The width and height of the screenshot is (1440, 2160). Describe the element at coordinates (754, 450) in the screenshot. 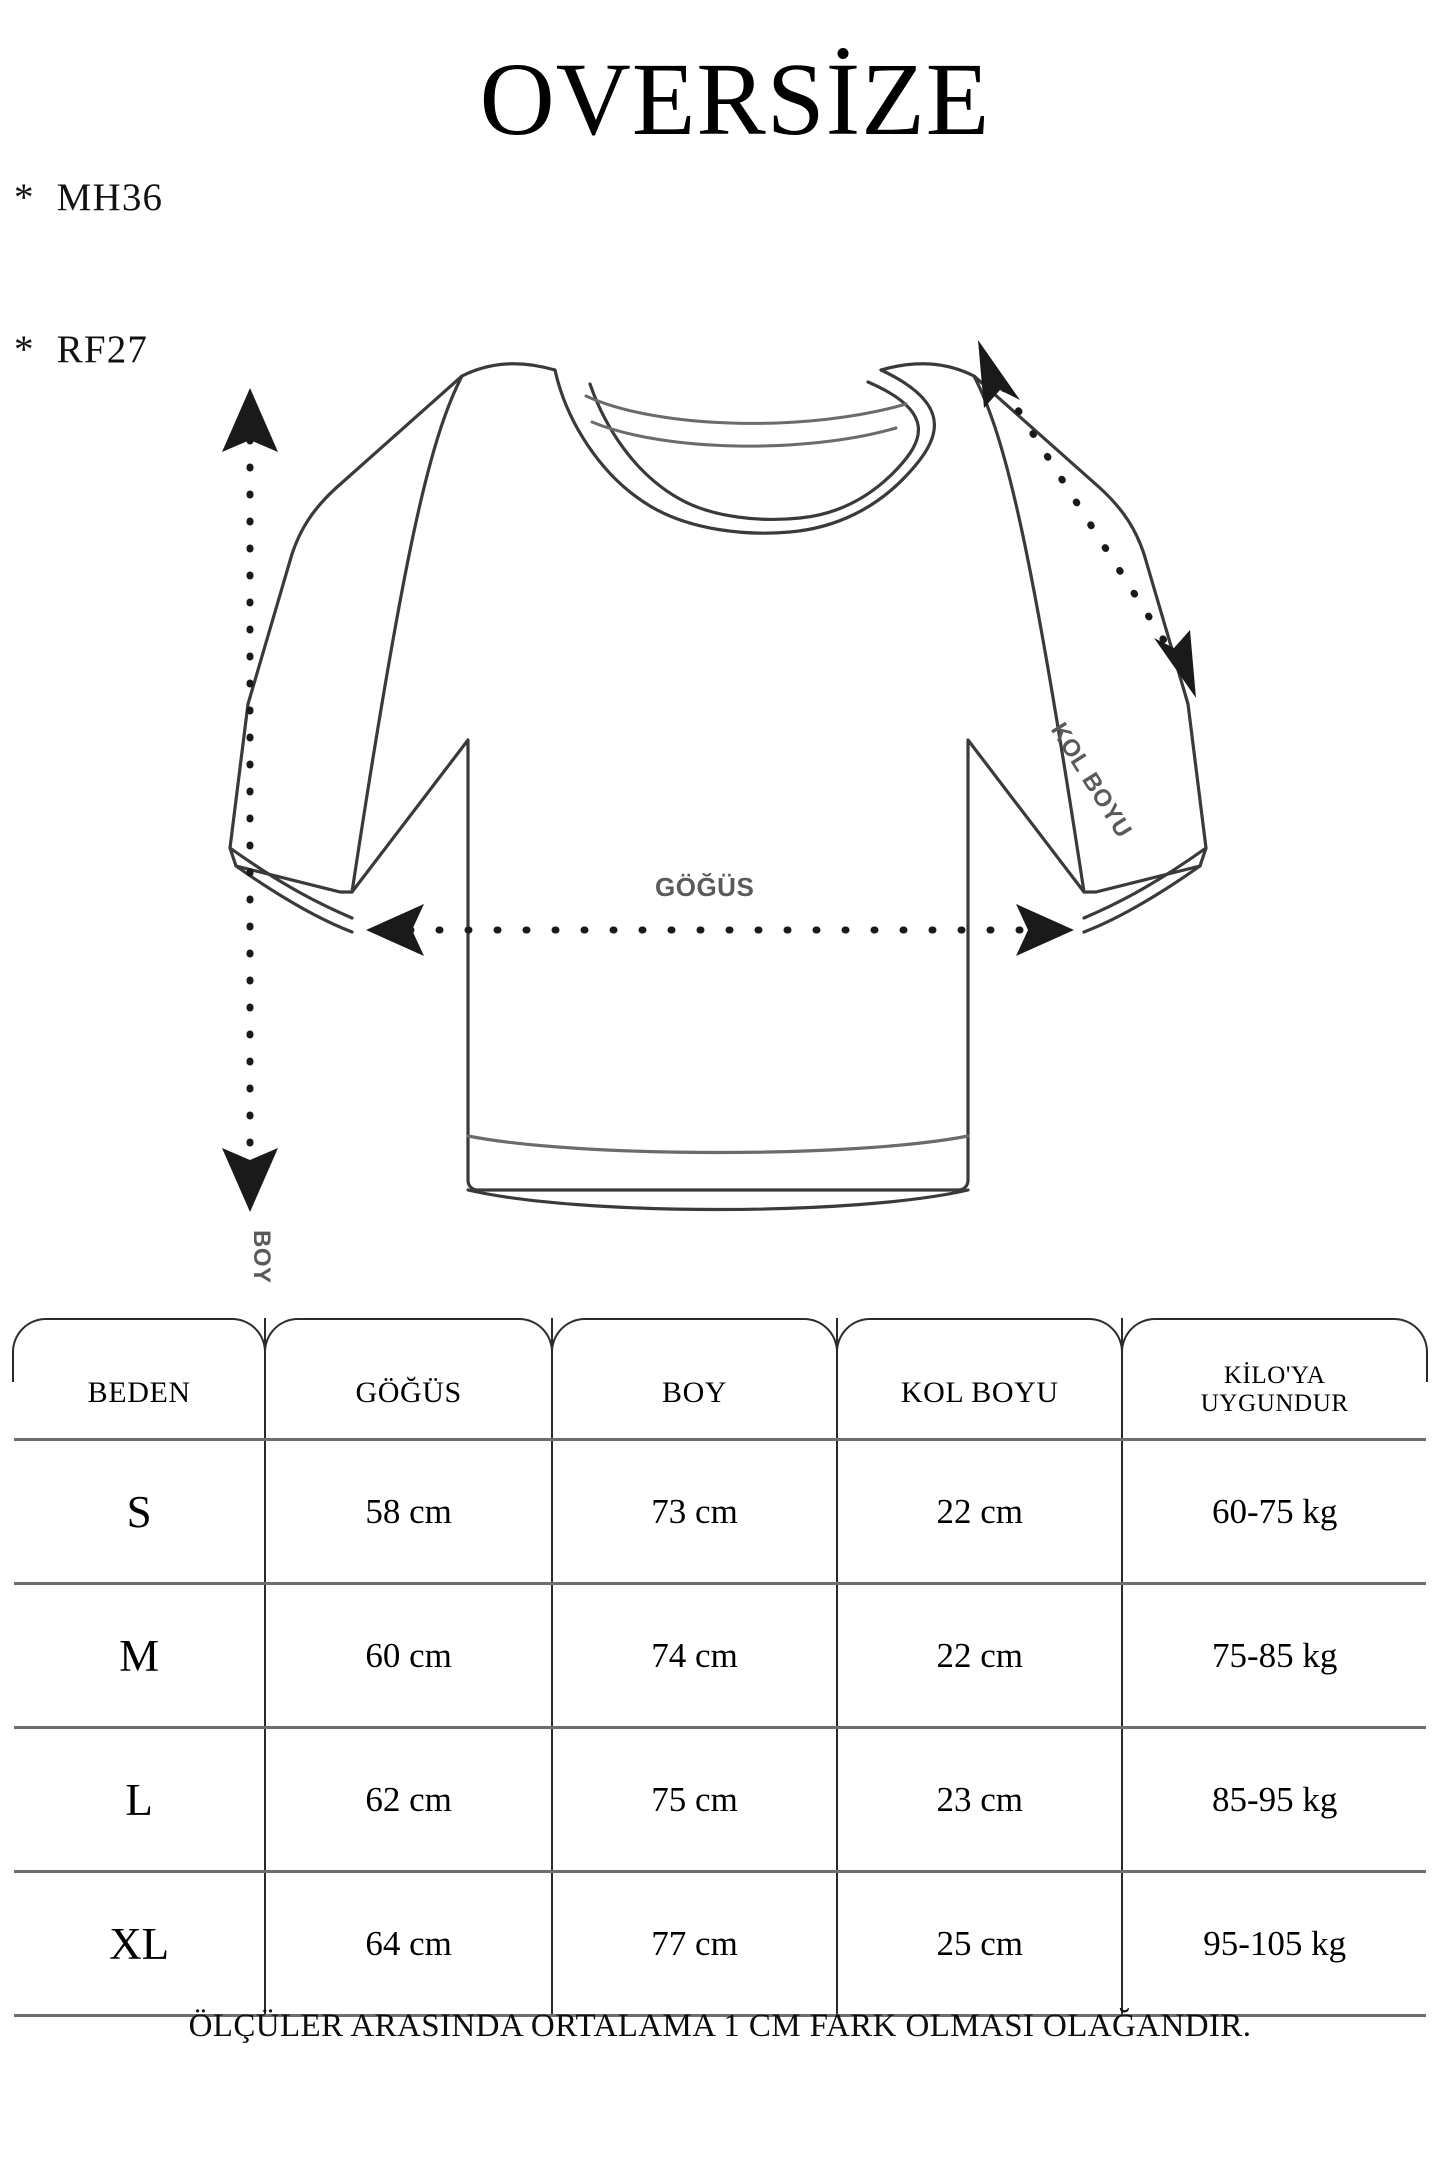

I see `neckline-rib-inner` at that location.